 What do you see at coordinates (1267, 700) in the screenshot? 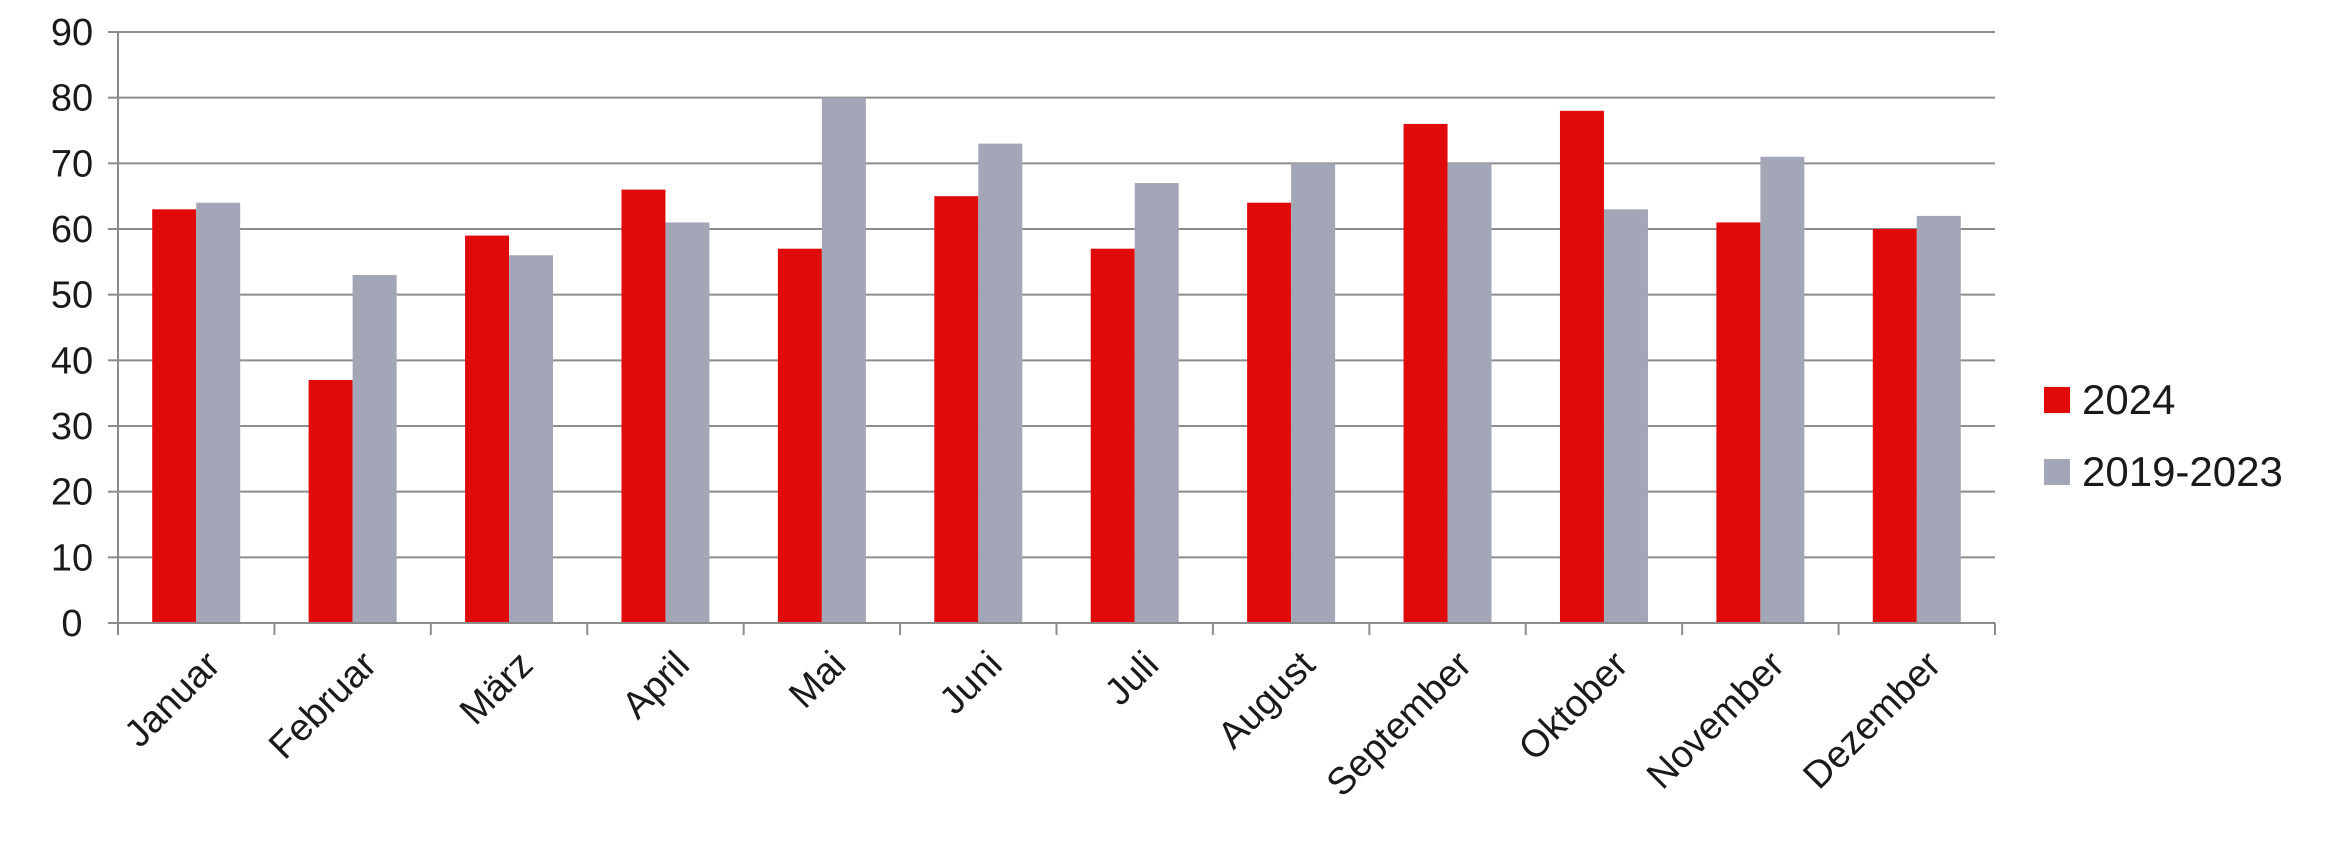
I see `x-tick-label: August` at bounding box center [1267, 700].